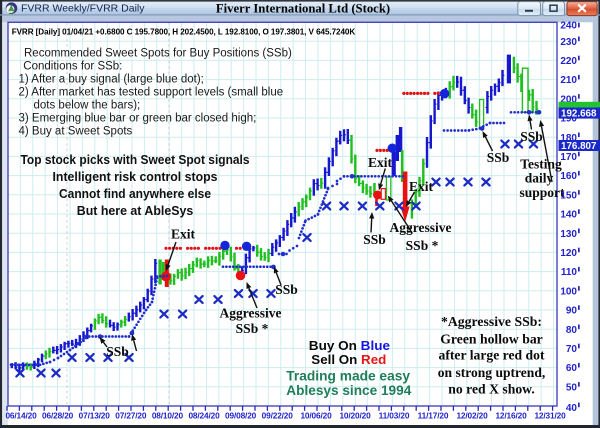 The height and width of the screenshot is (428, 600). I want to click on svg-text: Cannot find anywhere else, so click(135, 193).